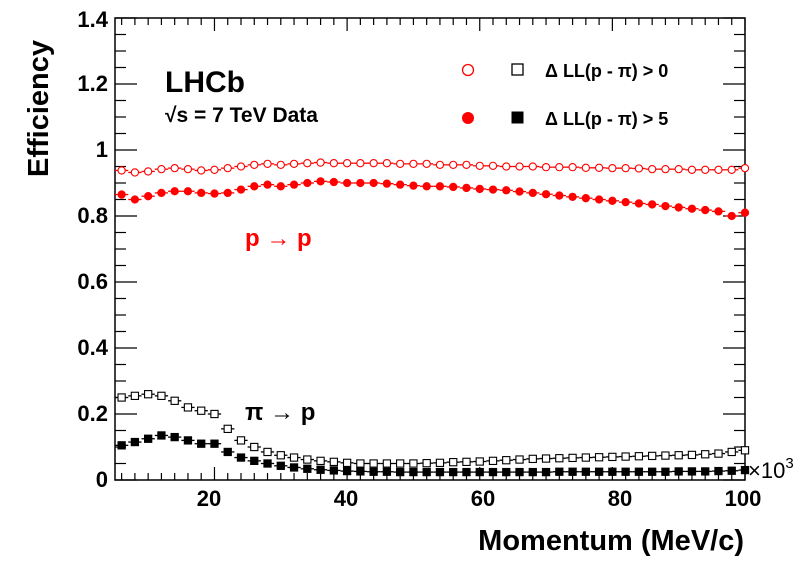 This screenshot has height=572, width=806. Describe the element at coordinates (789, 463) in the screenshot. I see `x-multiplier-exponent: 3` at that location.